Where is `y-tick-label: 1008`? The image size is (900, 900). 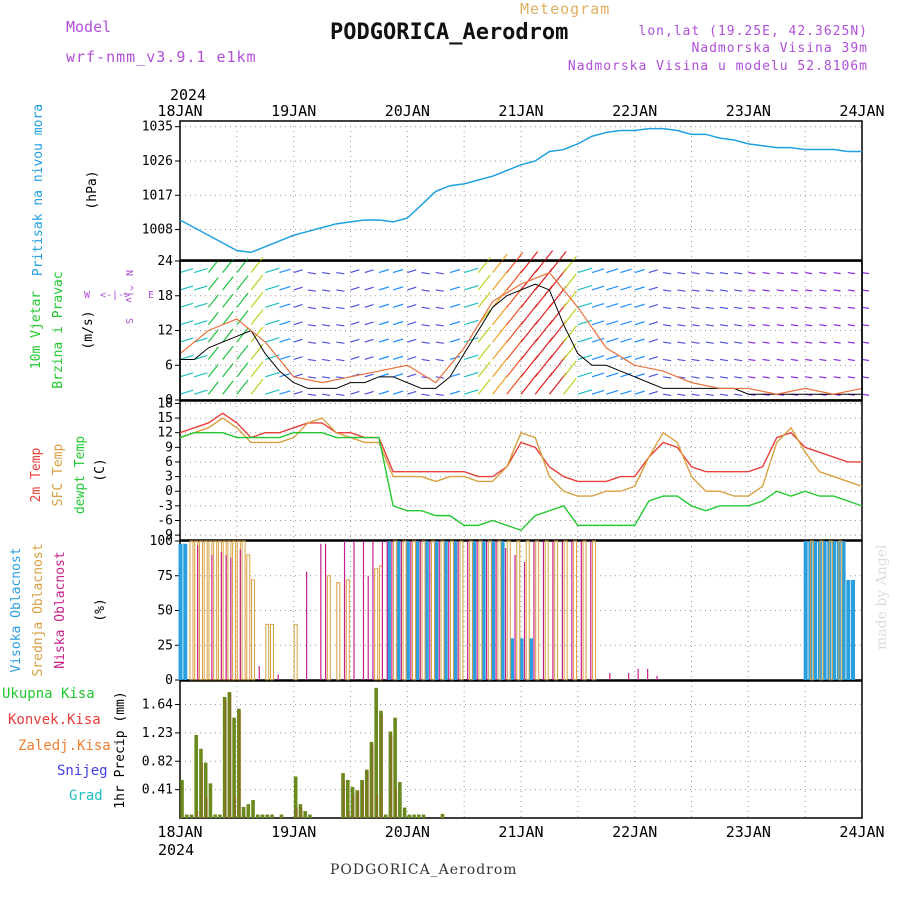
y-tick-label: 1008 is located at coordinates (157, 230).